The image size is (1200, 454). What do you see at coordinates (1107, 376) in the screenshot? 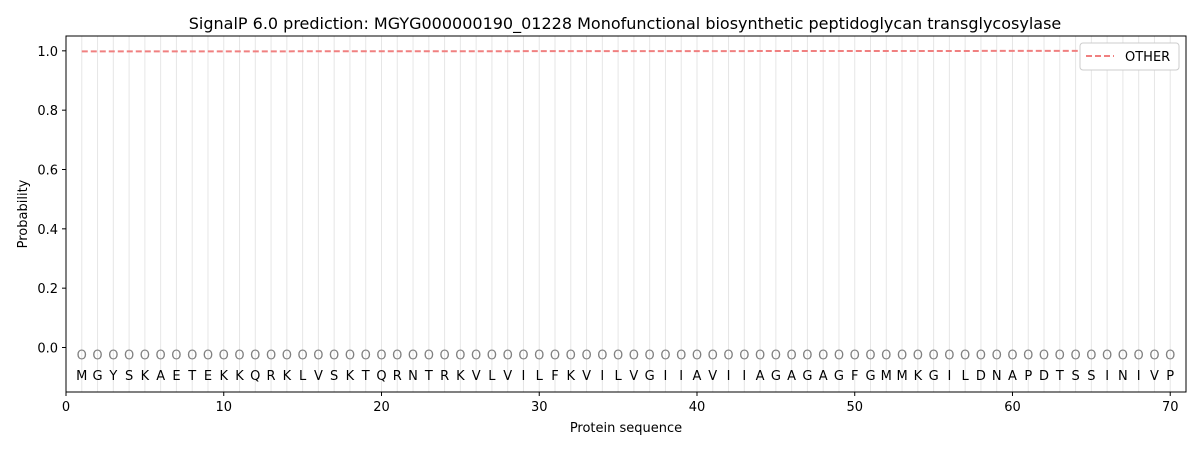
I see `residue-label-66: I` at bounding box center [1107, 376].